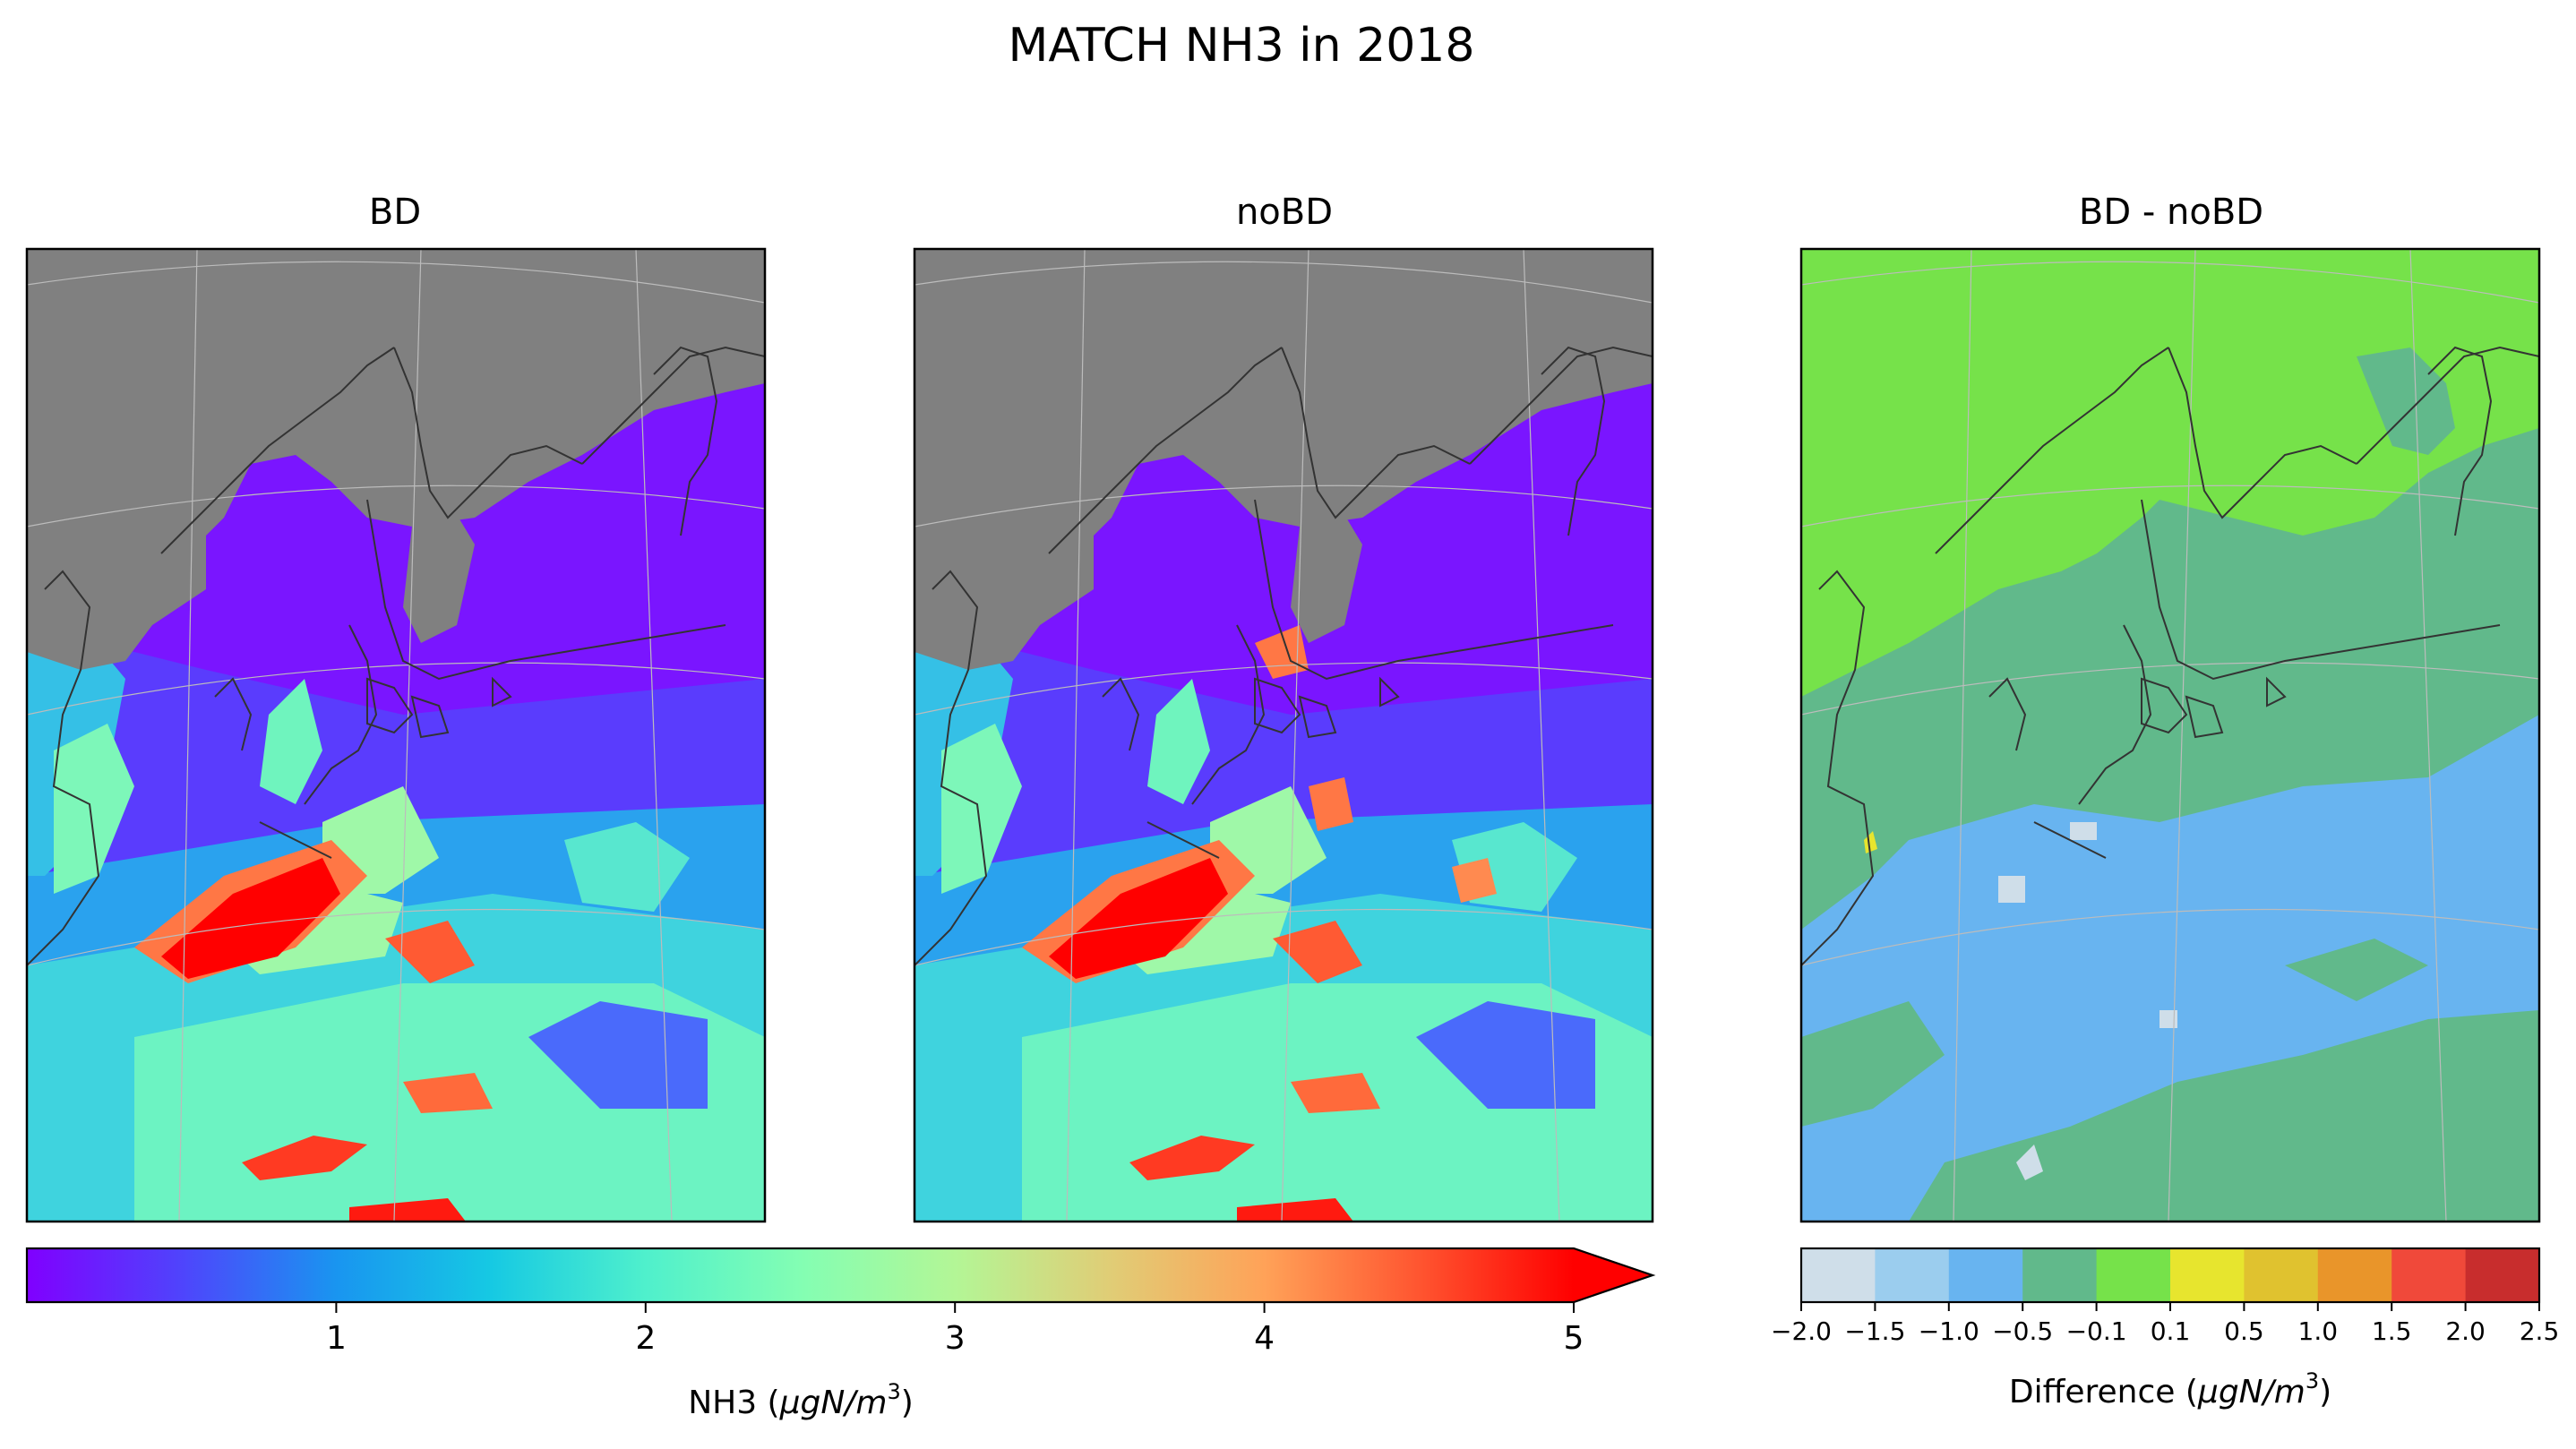  What do you see at coordinates (801, 1400) in the screenshot?
I see `colorbar-main-label: NH3 (μgN/m3)` at bounding box center [801, 1400].